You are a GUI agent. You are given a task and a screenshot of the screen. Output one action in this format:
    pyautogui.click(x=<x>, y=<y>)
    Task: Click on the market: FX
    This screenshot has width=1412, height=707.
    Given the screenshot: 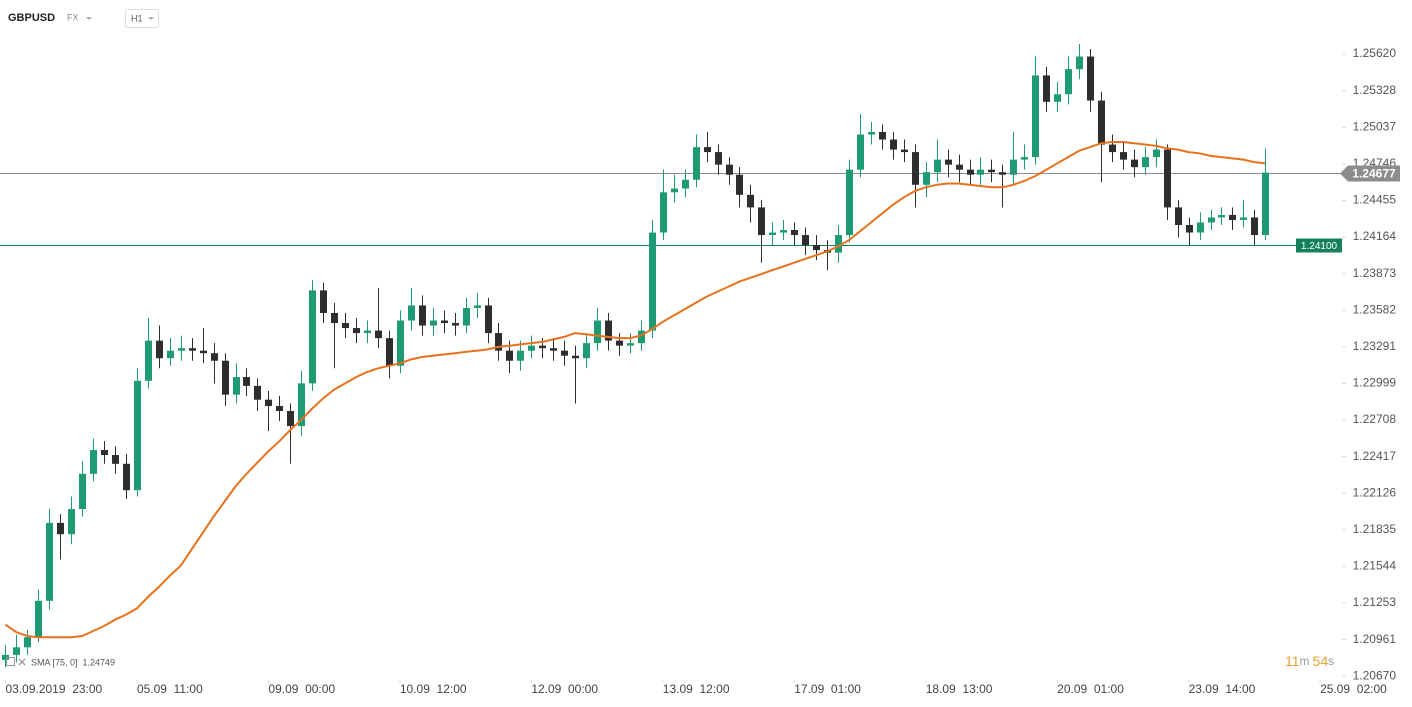 What is the action you would take?
    pyautogui.click(x=73, y=17)
    